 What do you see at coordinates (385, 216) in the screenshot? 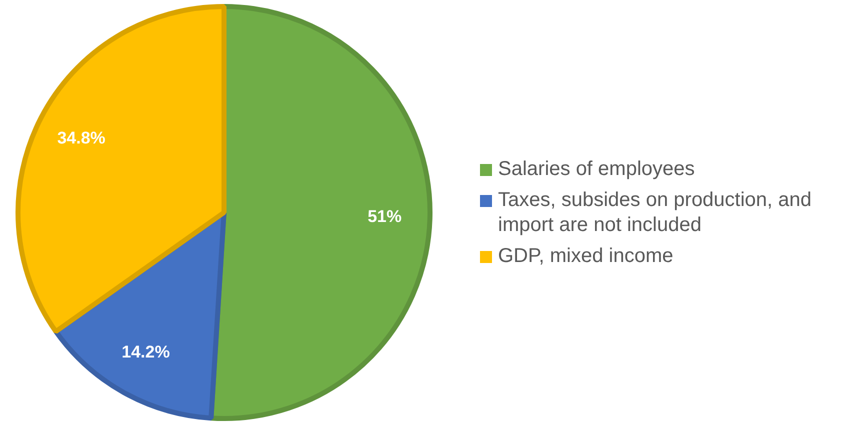
I see `data-label: 51%` at bounding box center [385, 216].